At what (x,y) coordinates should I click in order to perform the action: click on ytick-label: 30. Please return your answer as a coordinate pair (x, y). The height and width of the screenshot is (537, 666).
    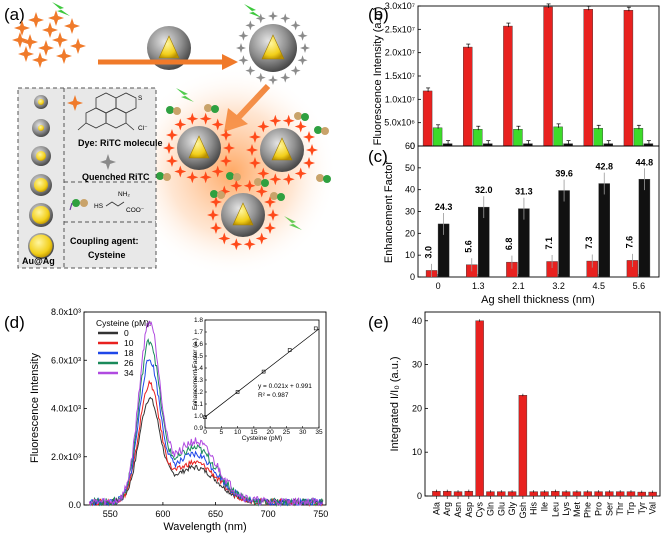
    Looking at the image, I should click on (417, 365).